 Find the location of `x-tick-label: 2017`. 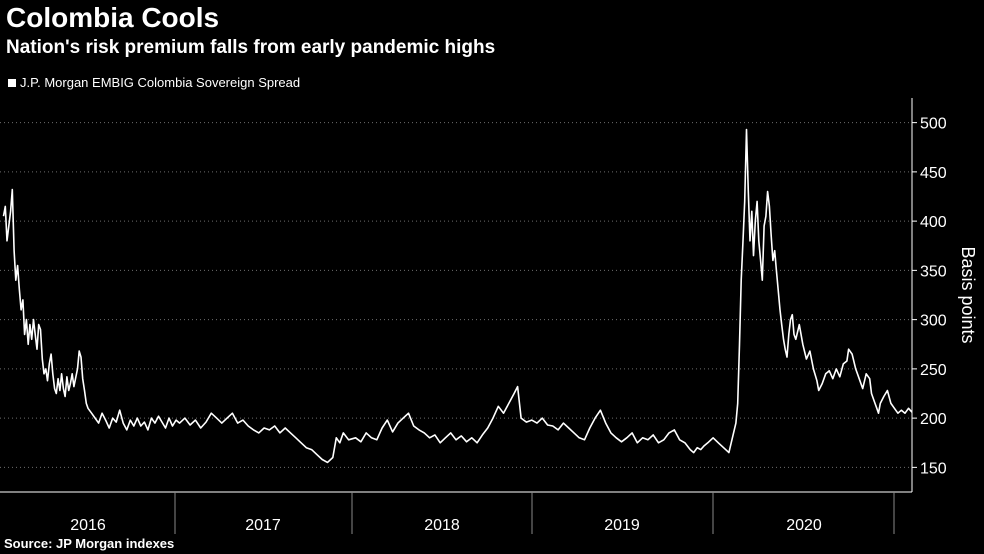

x-tick-label: 2017 is located at coordinates (263, 525).